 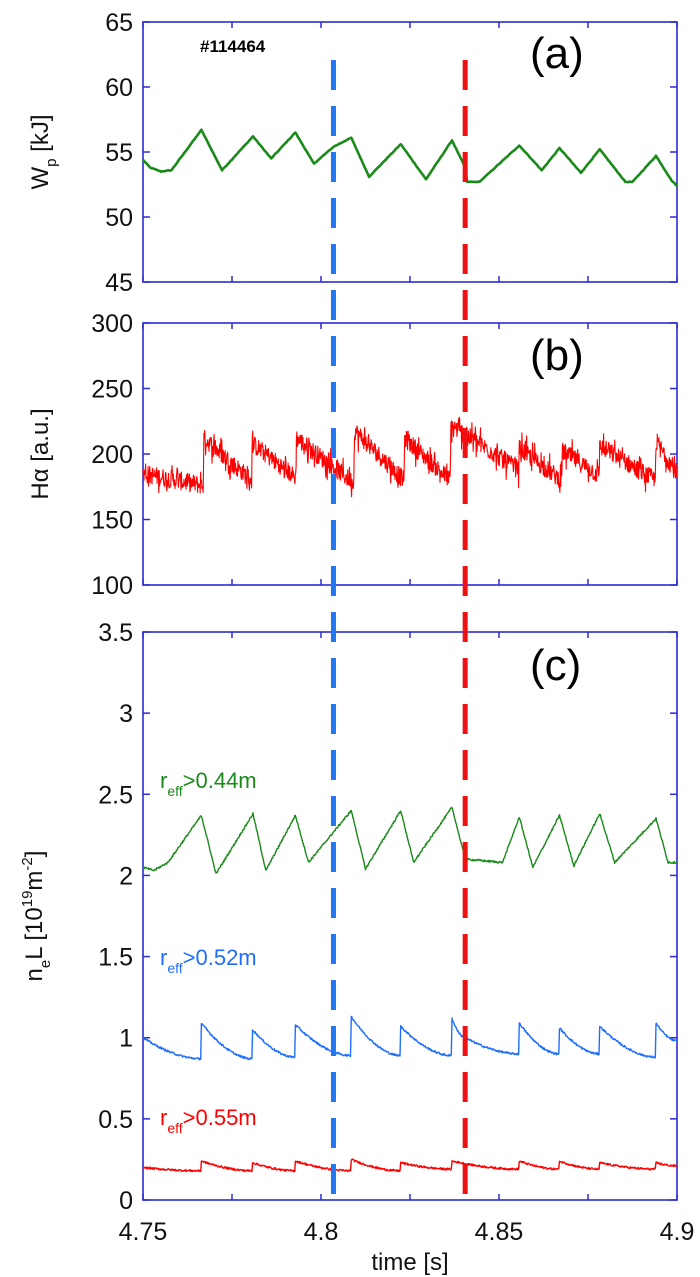 I want to click on x-tick-label: 4.85, so click(x=499, y=1232).